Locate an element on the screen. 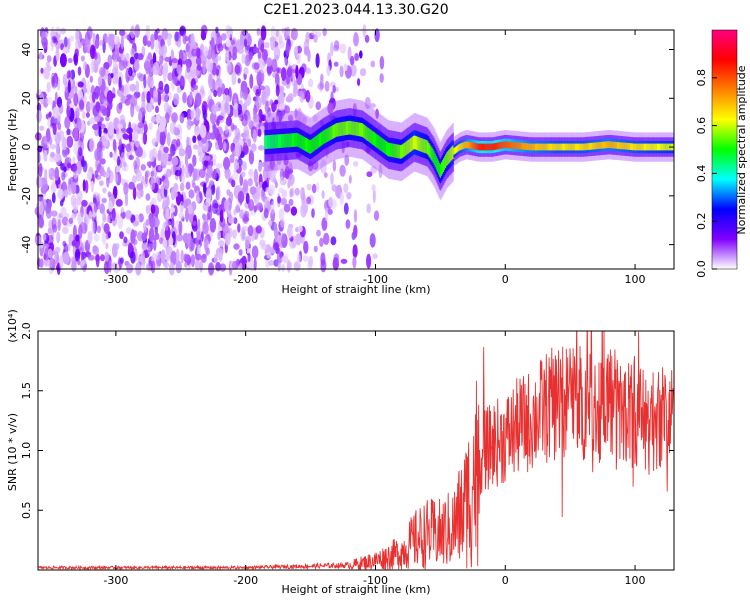 The height and width of the screenshot is (600, 750). snr-y-axis-label: SNR (10 * v/v) is located at coordinates (12, 452).